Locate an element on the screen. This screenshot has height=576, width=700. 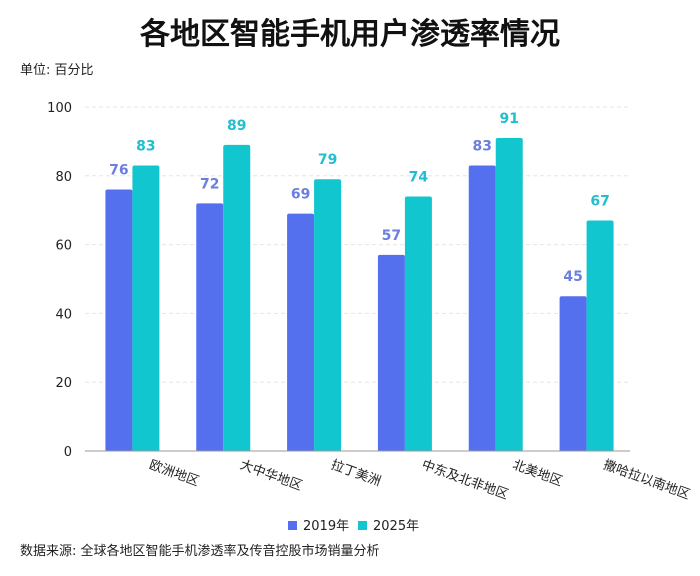
data-label: 91 is located at coordinates (509, 119).